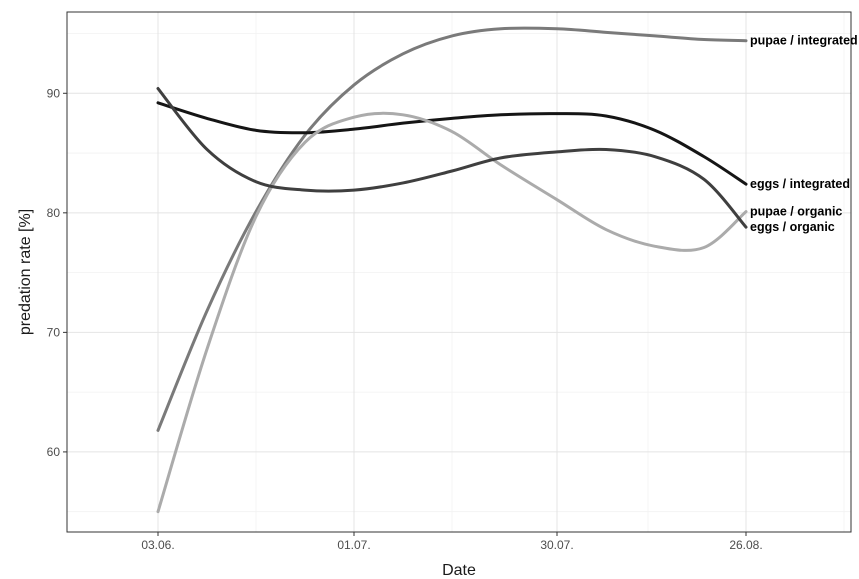 This screenshot has width=859, height=579. What do you see at coordinates (54, 452) in the screenshot?
I see `y-tick-label: 60` at bounding box center [54, 452].